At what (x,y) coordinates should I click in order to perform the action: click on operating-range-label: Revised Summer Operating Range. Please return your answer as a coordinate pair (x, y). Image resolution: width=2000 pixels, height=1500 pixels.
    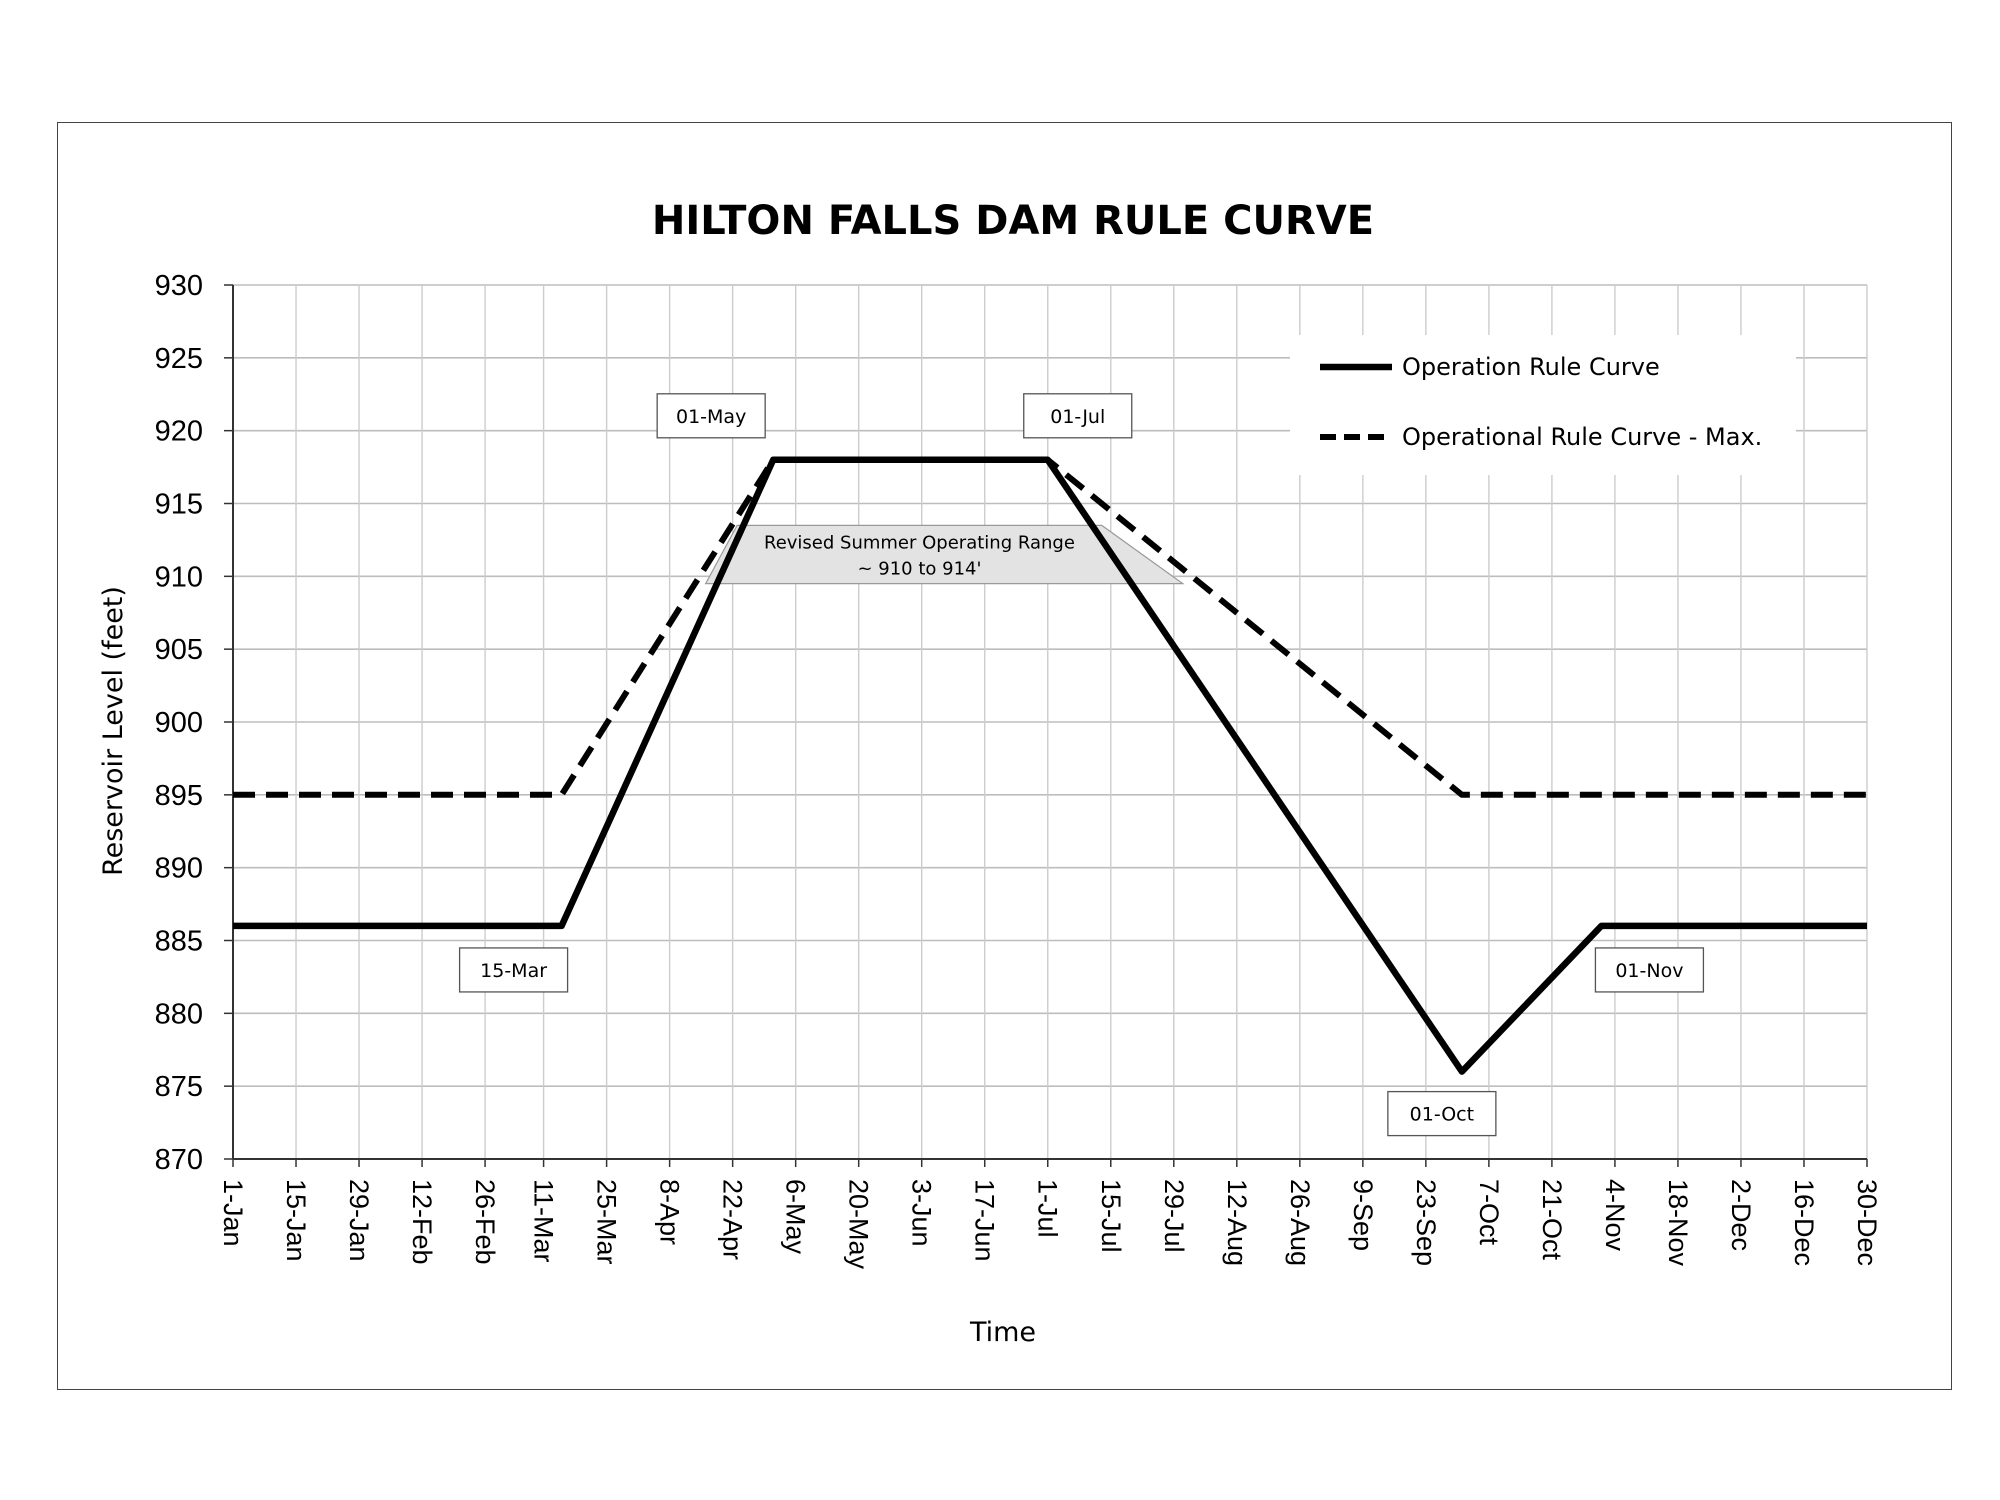
    Looking at the image, I should click on (919, 542).